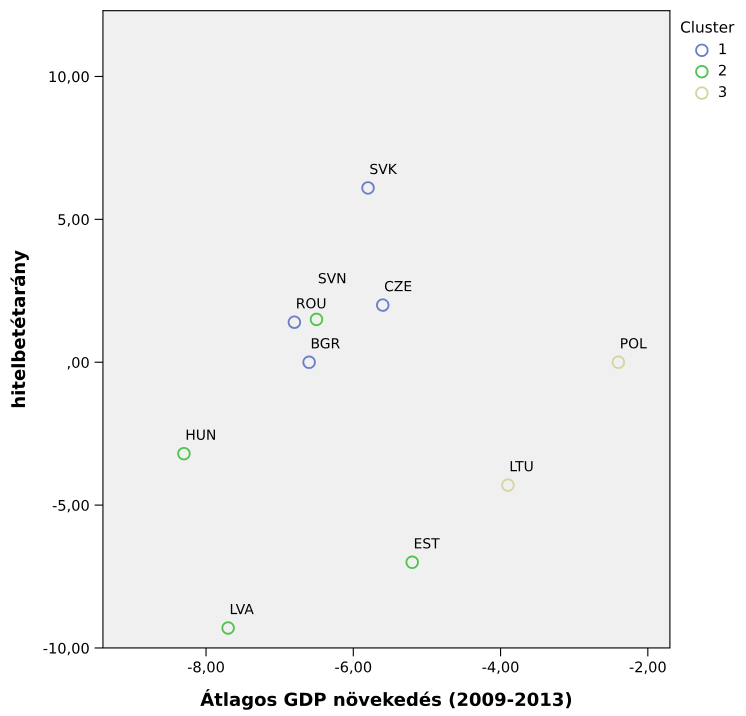 Image resolution: width=746 pixels, height=716 pixels. Describe the element at coordinates (500, 667) in the screenshot. I see `x-tick-label: -4,00` at that location.